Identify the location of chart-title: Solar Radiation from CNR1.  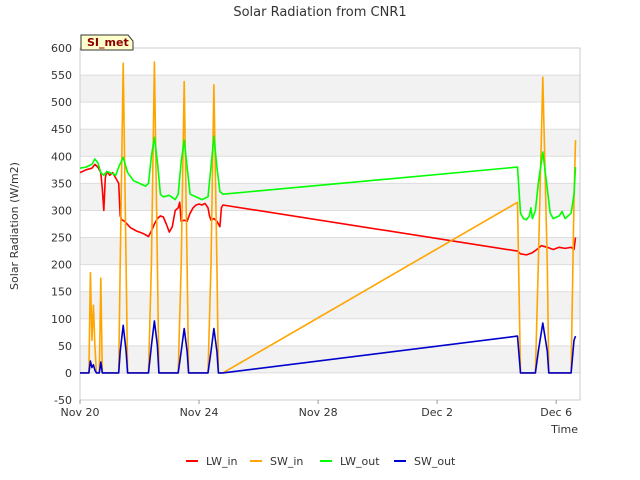
(319, 12).